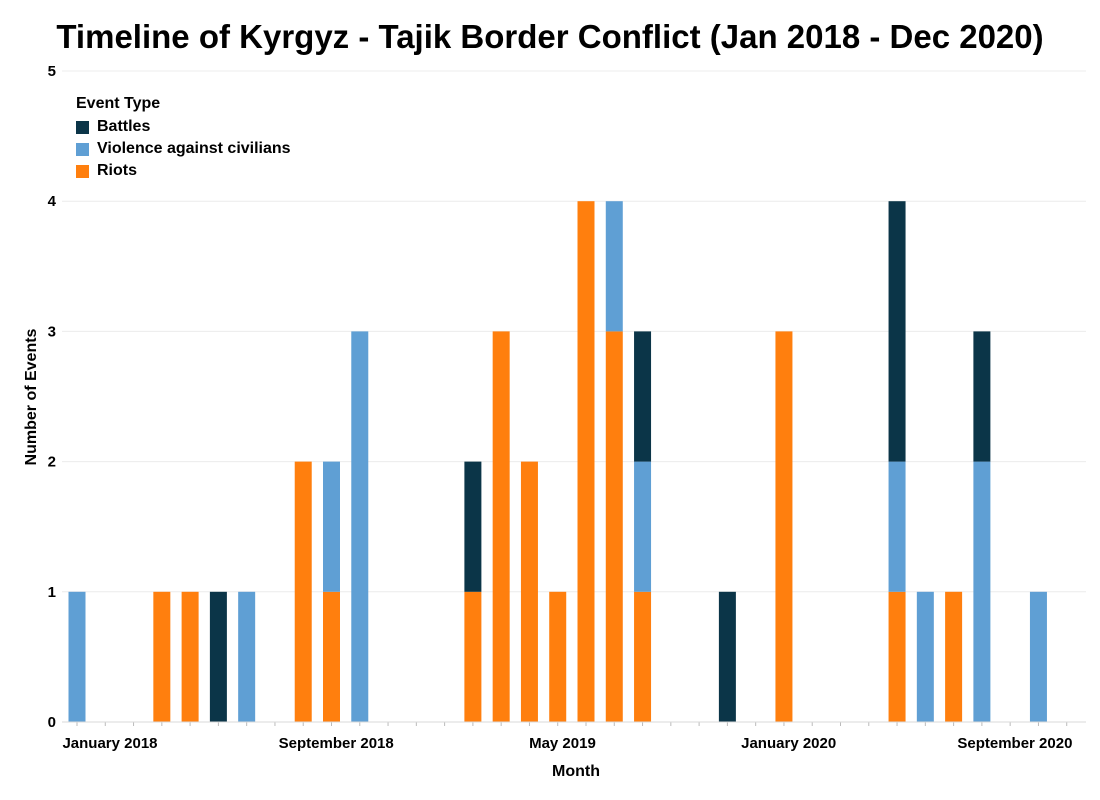  I want to click on legend-label: Violence against civilians, so click(194, 148).